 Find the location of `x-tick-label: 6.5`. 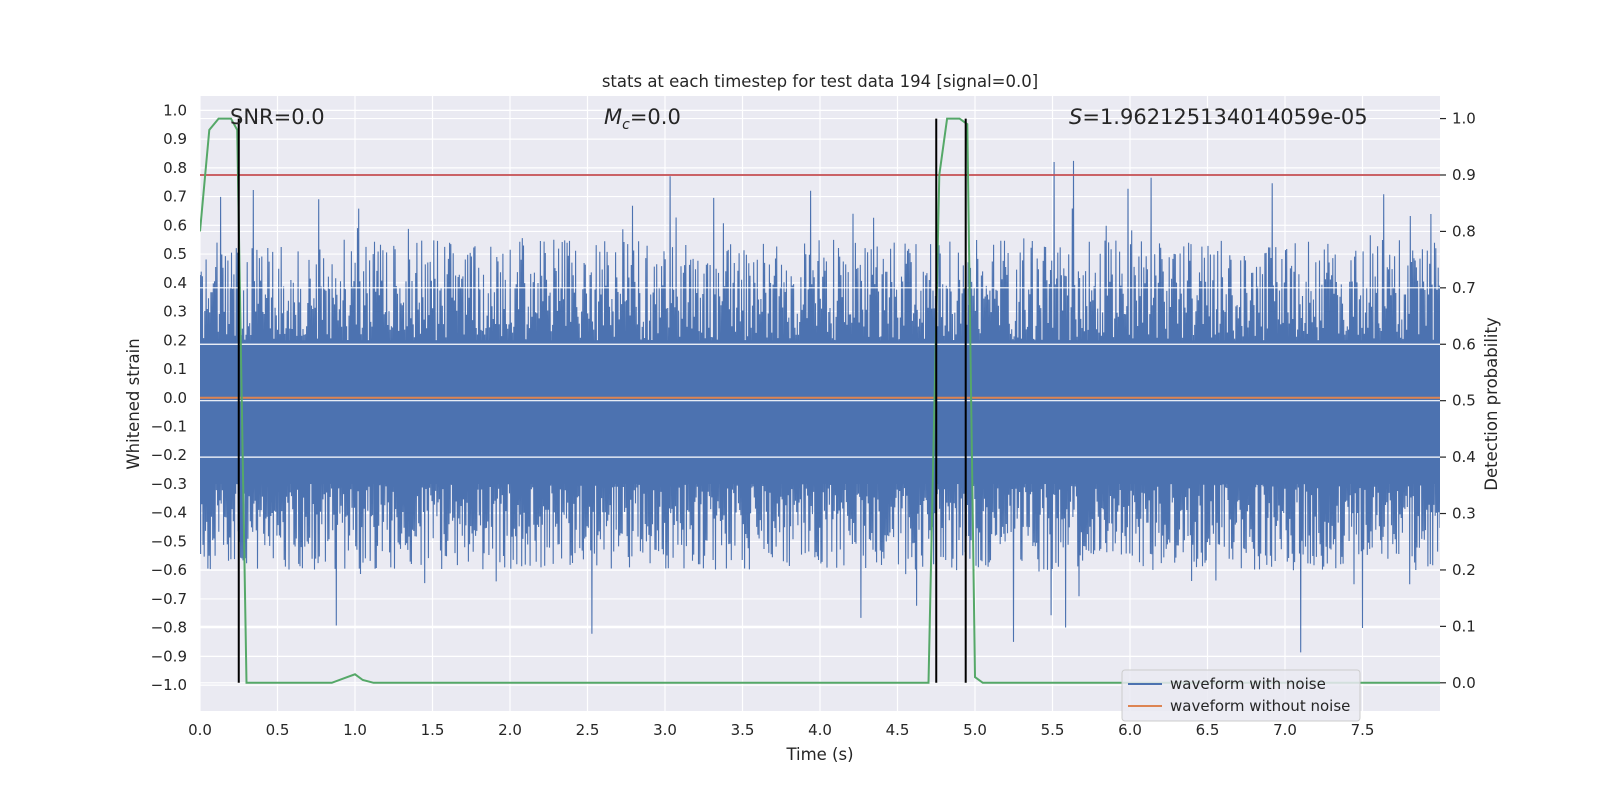

x-tick-label: 6.5 is located at coordinates (1208, 730).